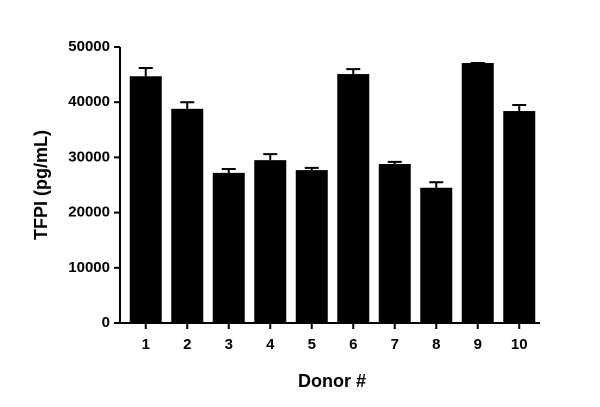  I want to click on x-tick-label: 10, so click(519, 344).